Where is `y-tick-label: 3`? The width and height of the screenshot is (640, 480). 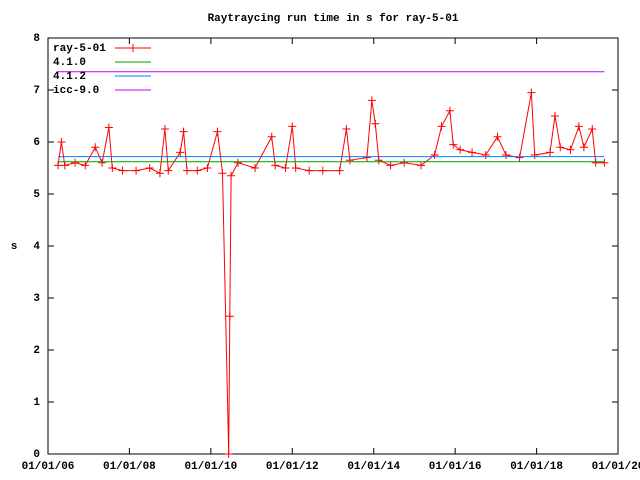 y-tick-label: 3 is located at coordinates (36, 299).